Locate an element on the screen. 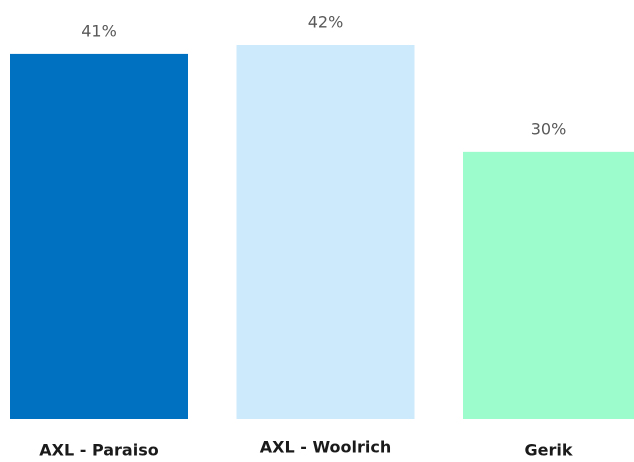  x-tick-label: AXL - Woolrich is located at coordinates (326, 447).